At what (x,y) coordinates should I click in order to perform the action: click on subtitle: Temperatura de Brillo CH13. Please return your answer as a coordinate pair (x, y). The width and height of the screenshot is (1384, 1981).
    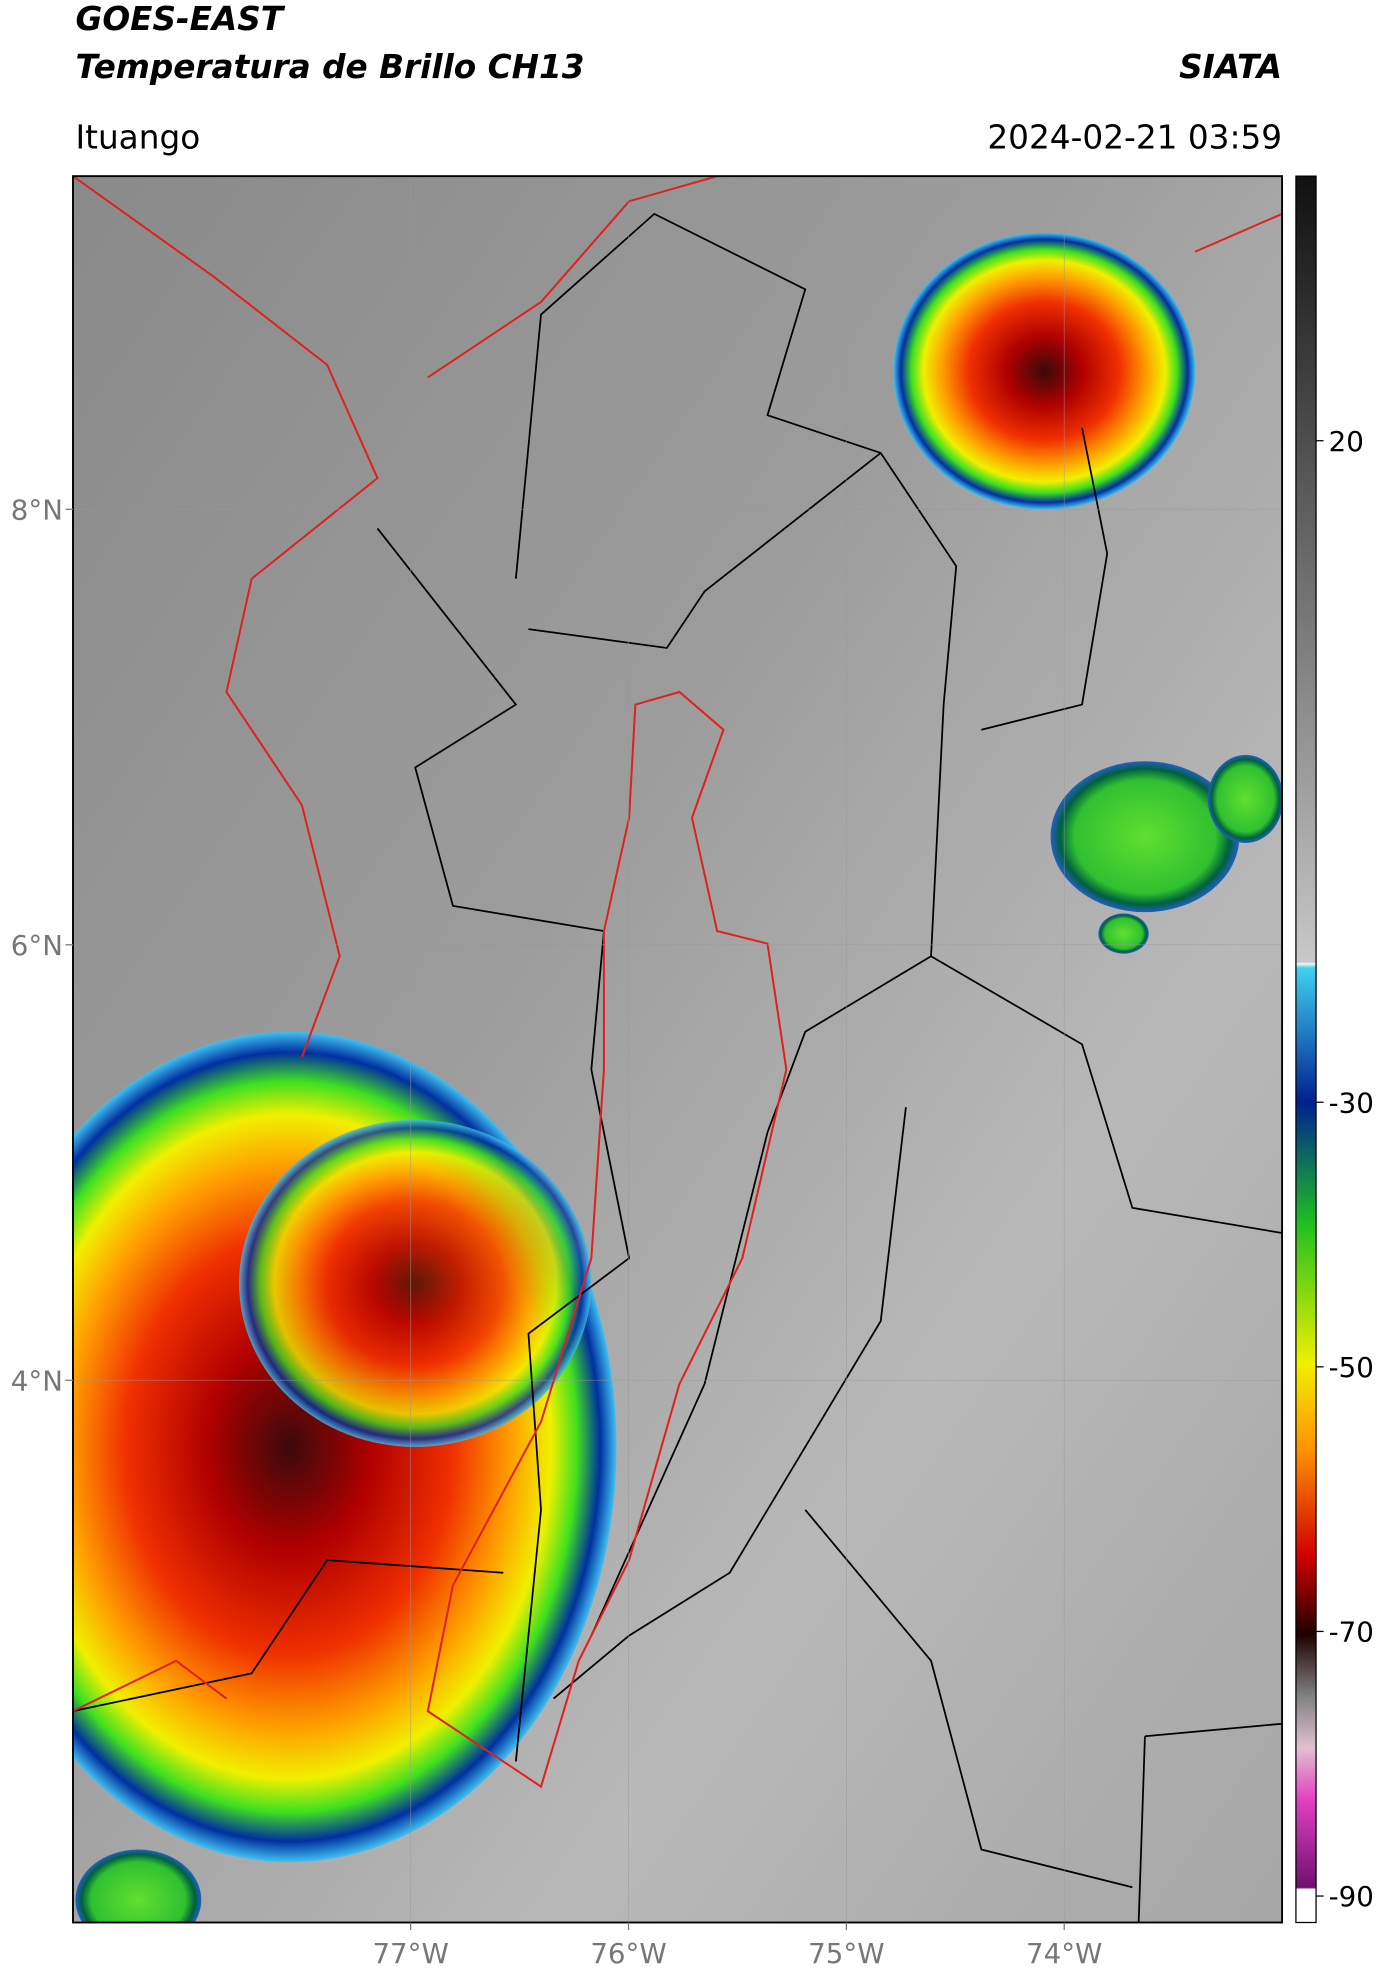
    Looking at the image, I should click on (329, 67).